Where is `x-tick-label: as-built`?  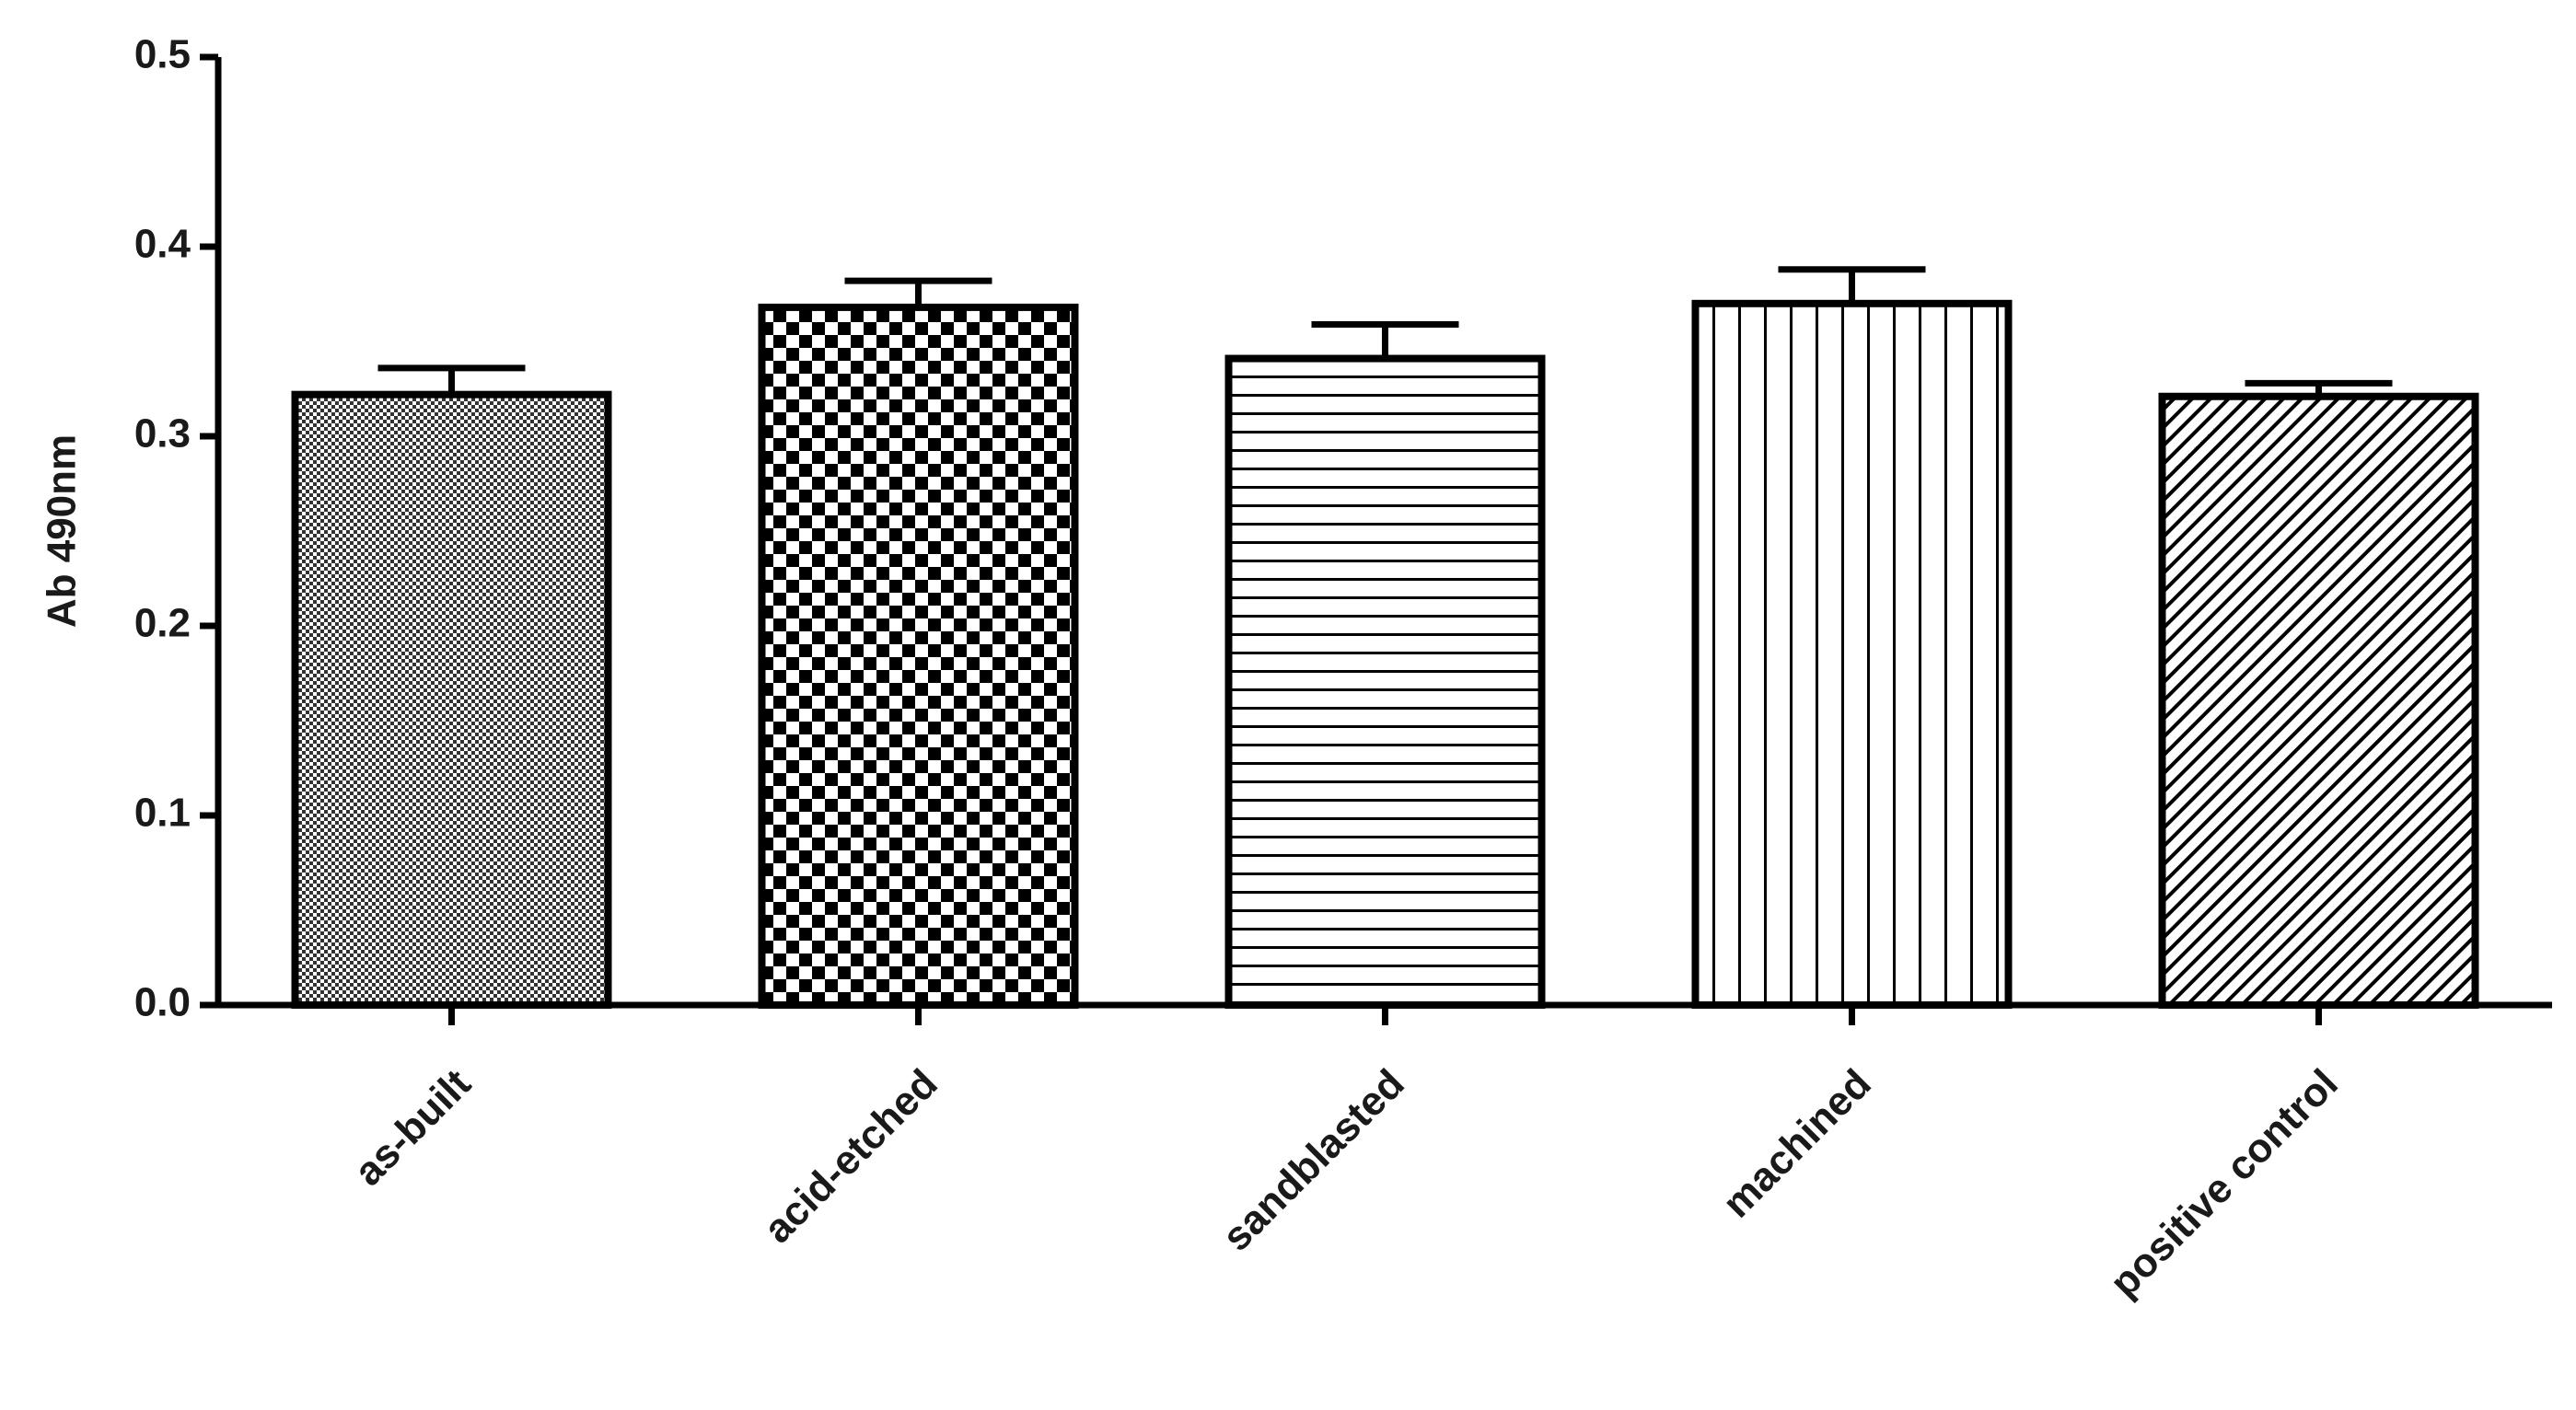 x-tick-label: as-built is located at coordinates (413, 1127).